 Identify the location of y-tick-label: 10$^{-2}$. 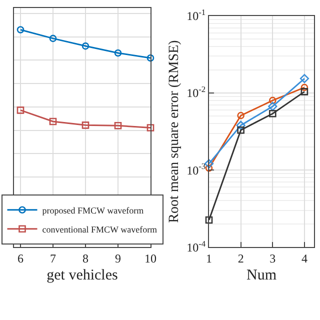
(196, 92).